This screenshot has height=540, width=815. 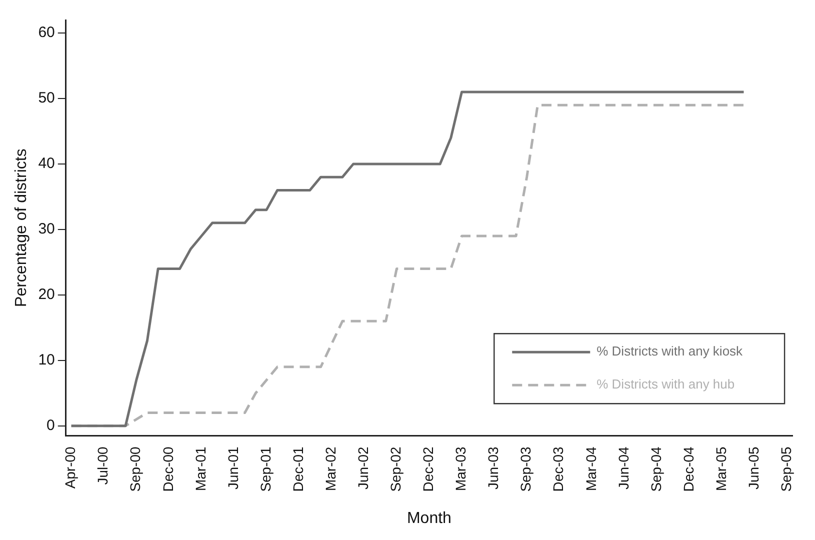 What do you see at coordinates (558, 469) in the screenshot?
I see `x-tick-label: Dec-03` at bounding box center [558, 469].